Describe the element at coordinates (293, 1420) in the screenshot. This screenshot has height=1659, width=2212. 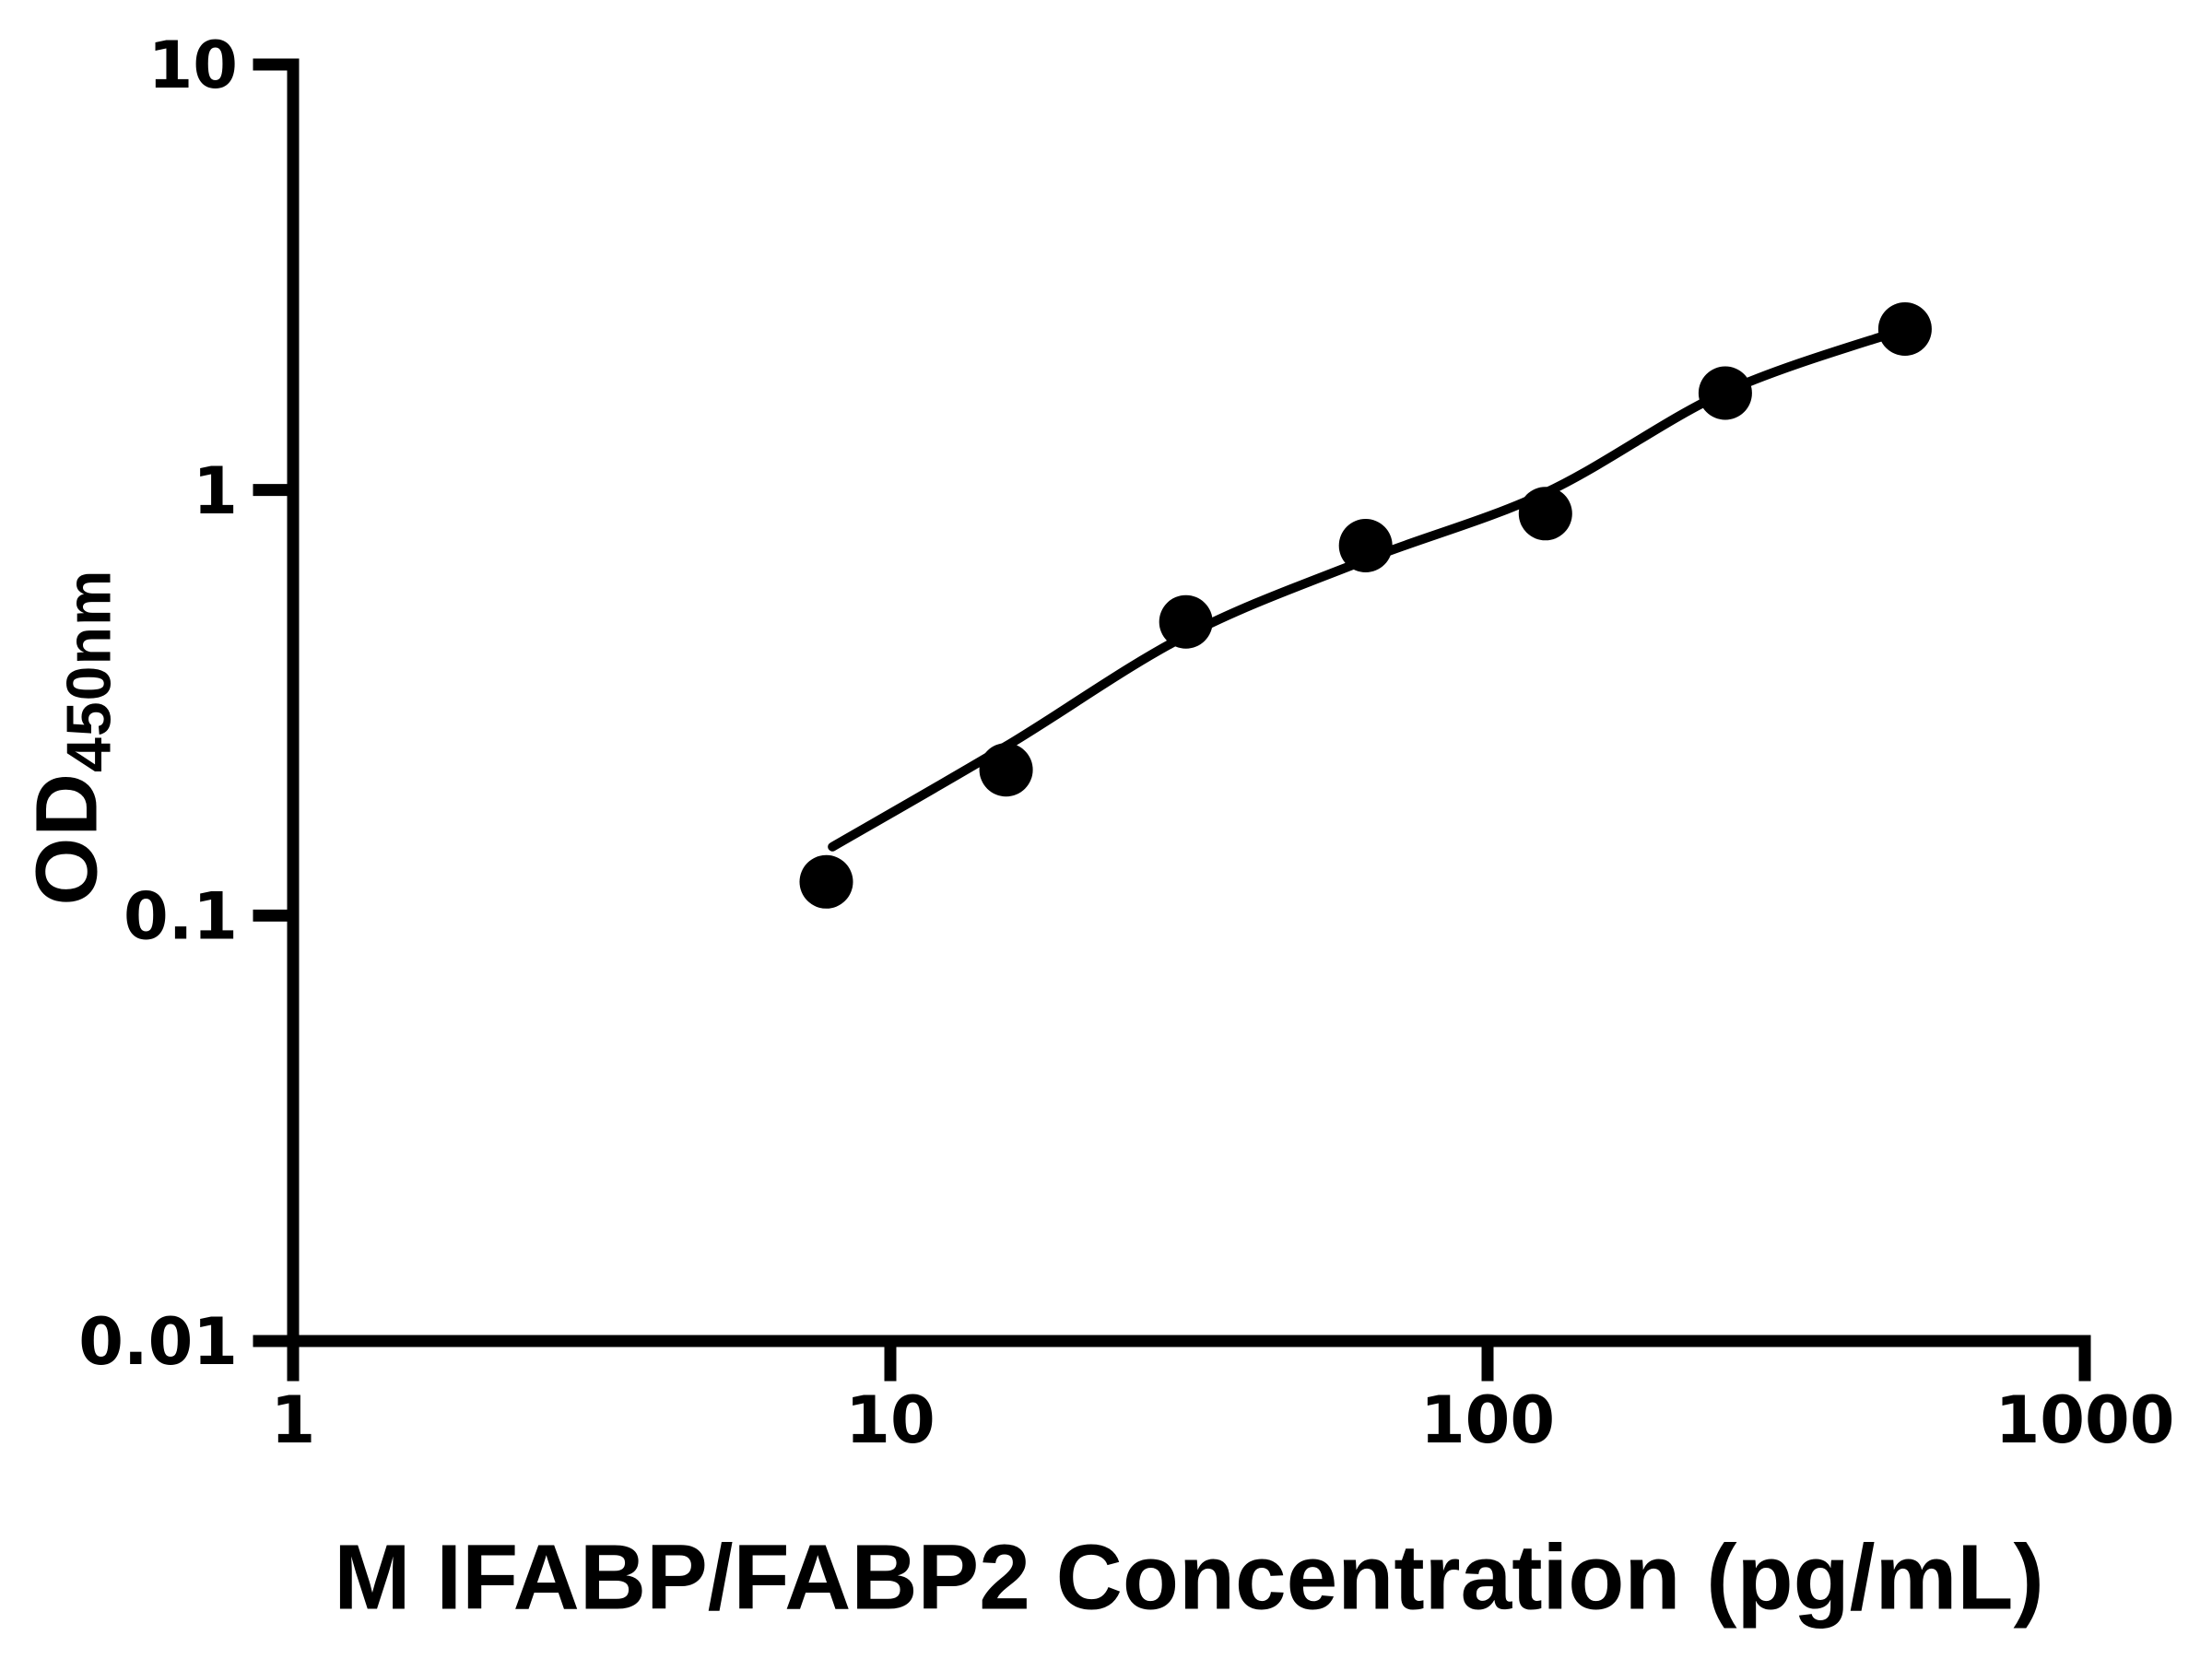
I see `x-tick-label-1: 1` at that location.